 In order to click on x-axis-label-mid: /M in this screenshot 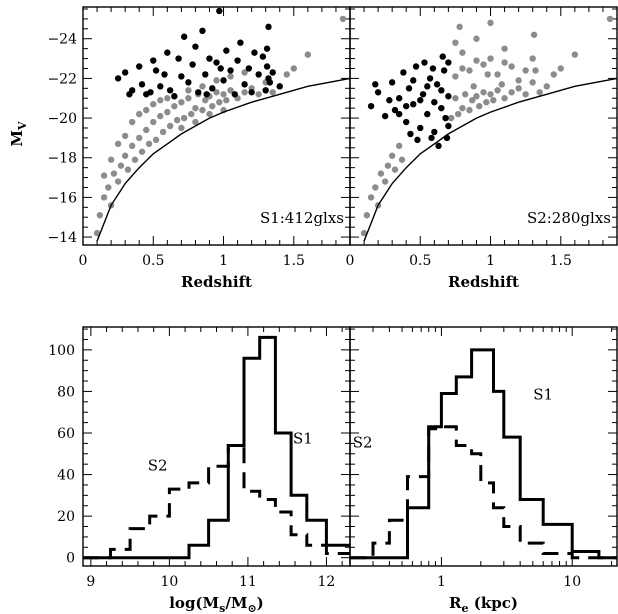, I will do `click(236, 603)`.